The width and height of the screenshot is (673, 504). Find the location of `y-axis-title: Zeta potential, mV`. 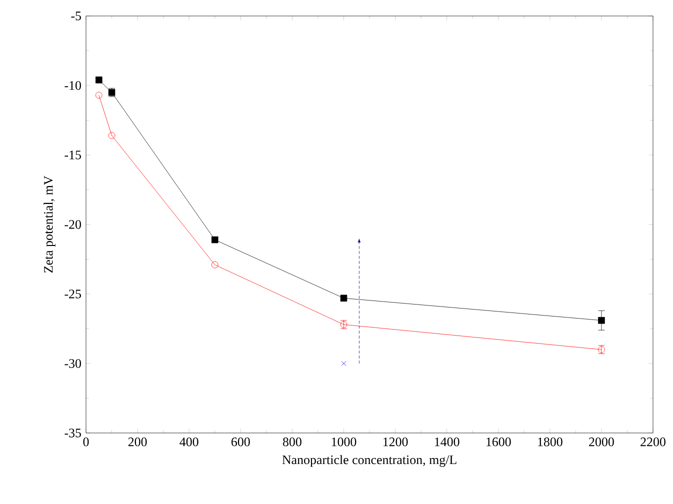

y-axis-title: Zeta potential, mV is located at coordinates (50, 224).